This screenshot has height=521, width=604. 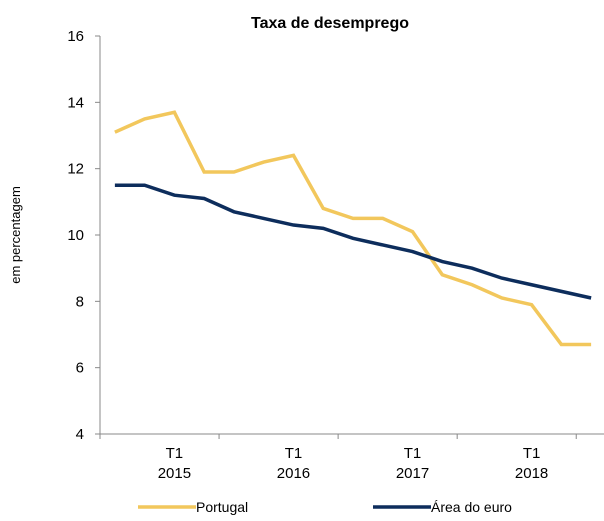 What do you see at coordinates (293, 463) in the screenshot?
I see `x-tick-label: T1 2016` at bounding box center [293, 463].